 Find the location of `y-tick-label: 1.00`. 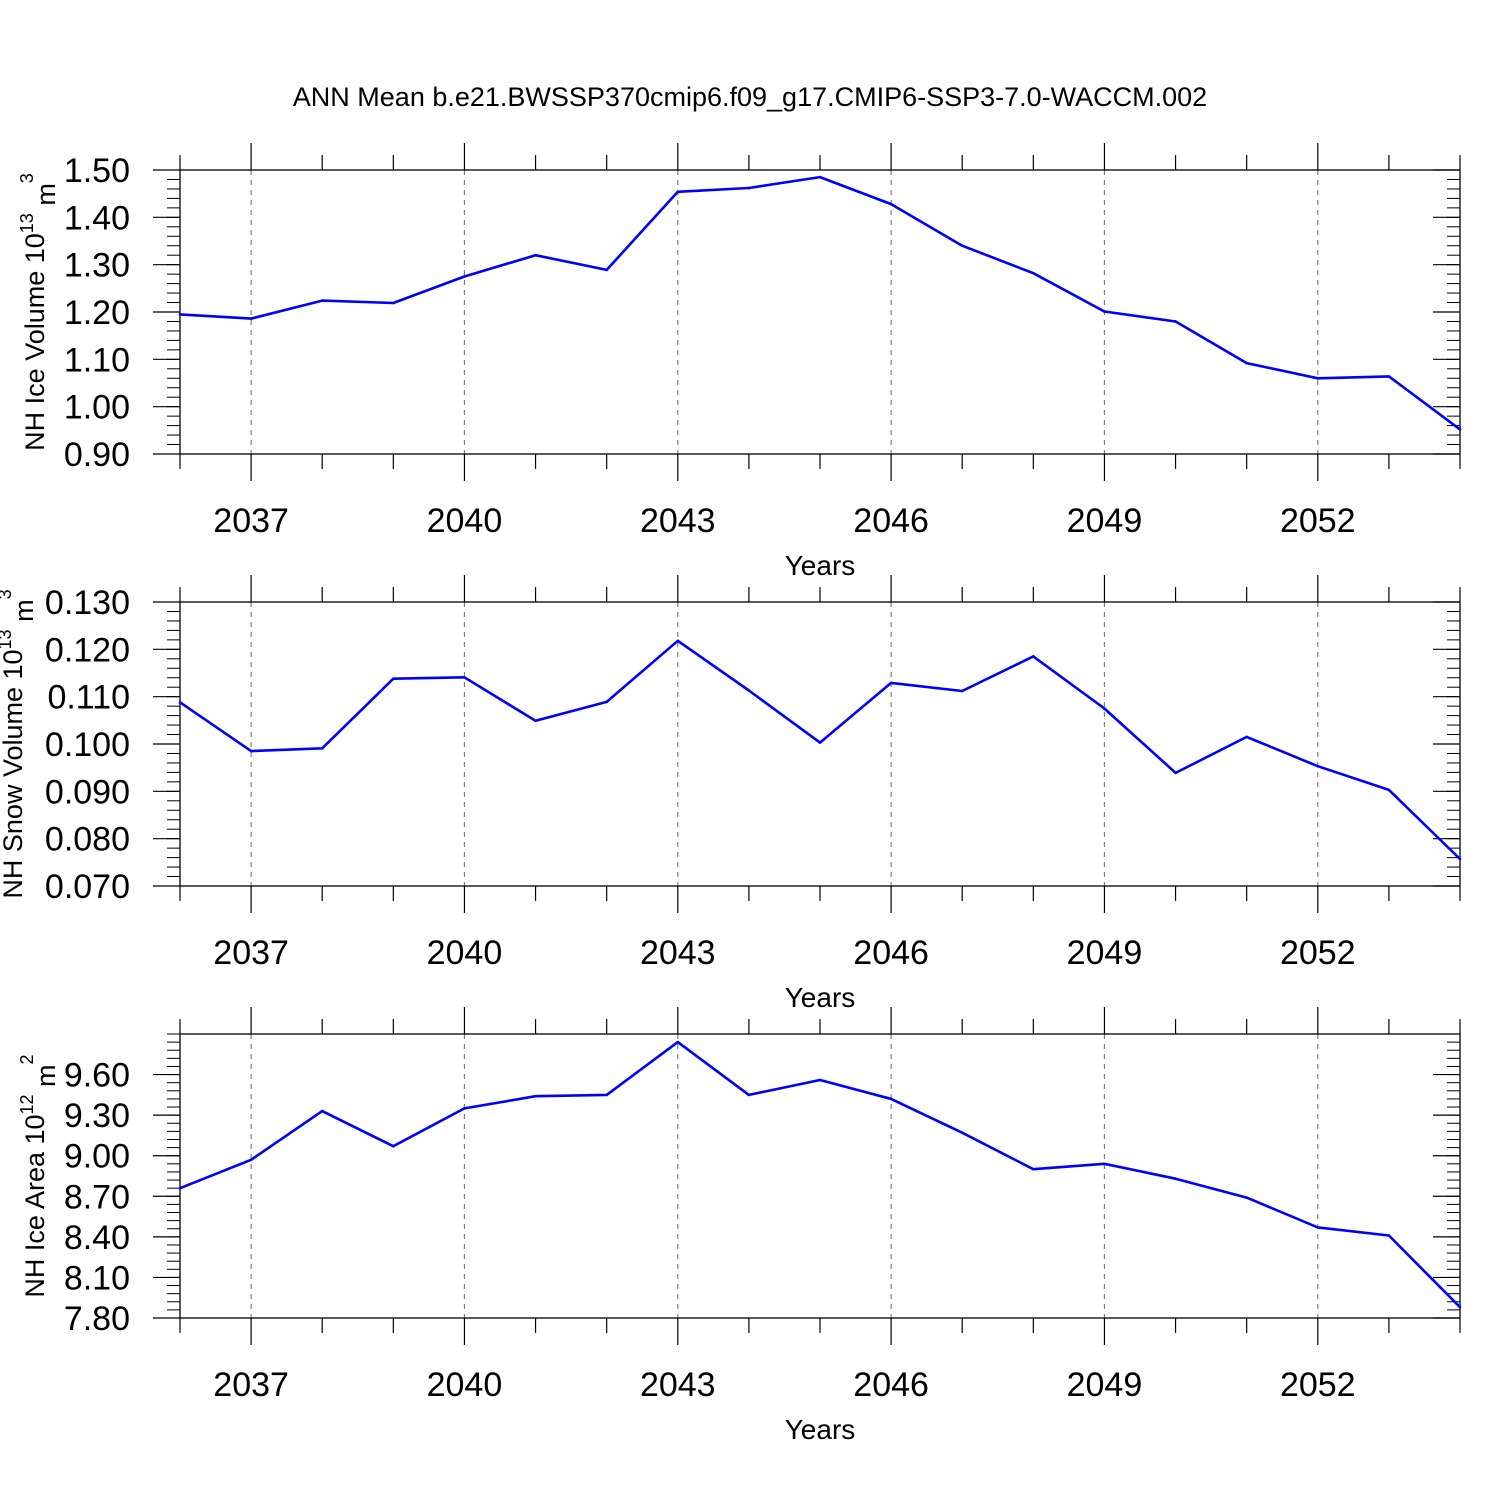

y-tick-label: 1.00 is located at coordinates (97, 408).